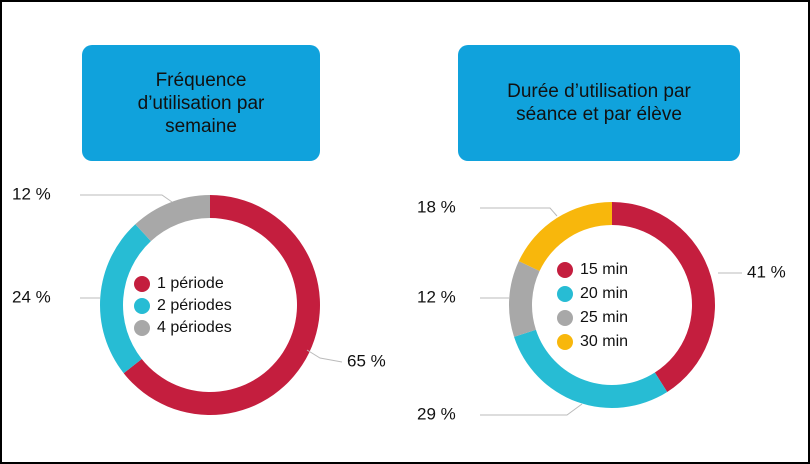 The width and height of the screenshot is (810, 464). Describe the element at coordinates (604, 269) in the screenshot. I see `legend-label: 15 min` at that location.